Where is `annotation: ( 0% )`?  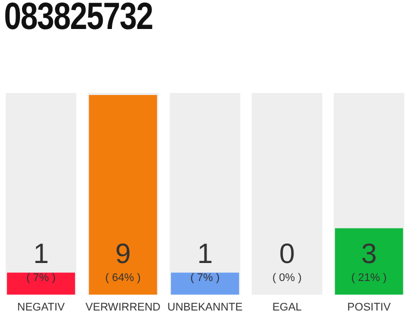
annotation: ( 0% ) is located at coordinates (287, 278).